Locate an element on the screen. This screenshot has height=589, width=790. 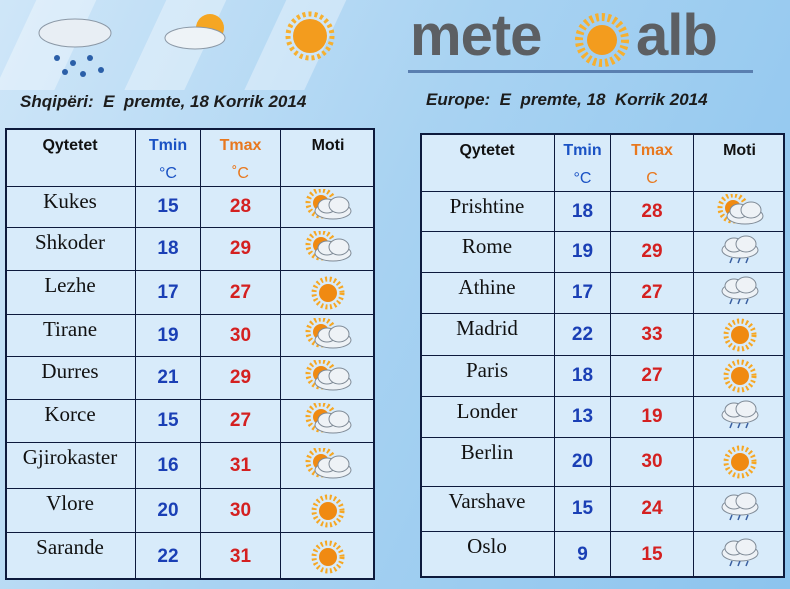
tmin-cell: 22 is located at coordinates (168, 556).